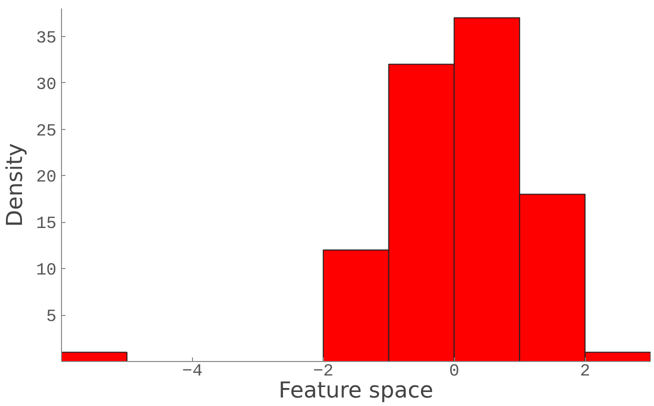  I want to click on y-tick-label: 20, so click(46, 178).